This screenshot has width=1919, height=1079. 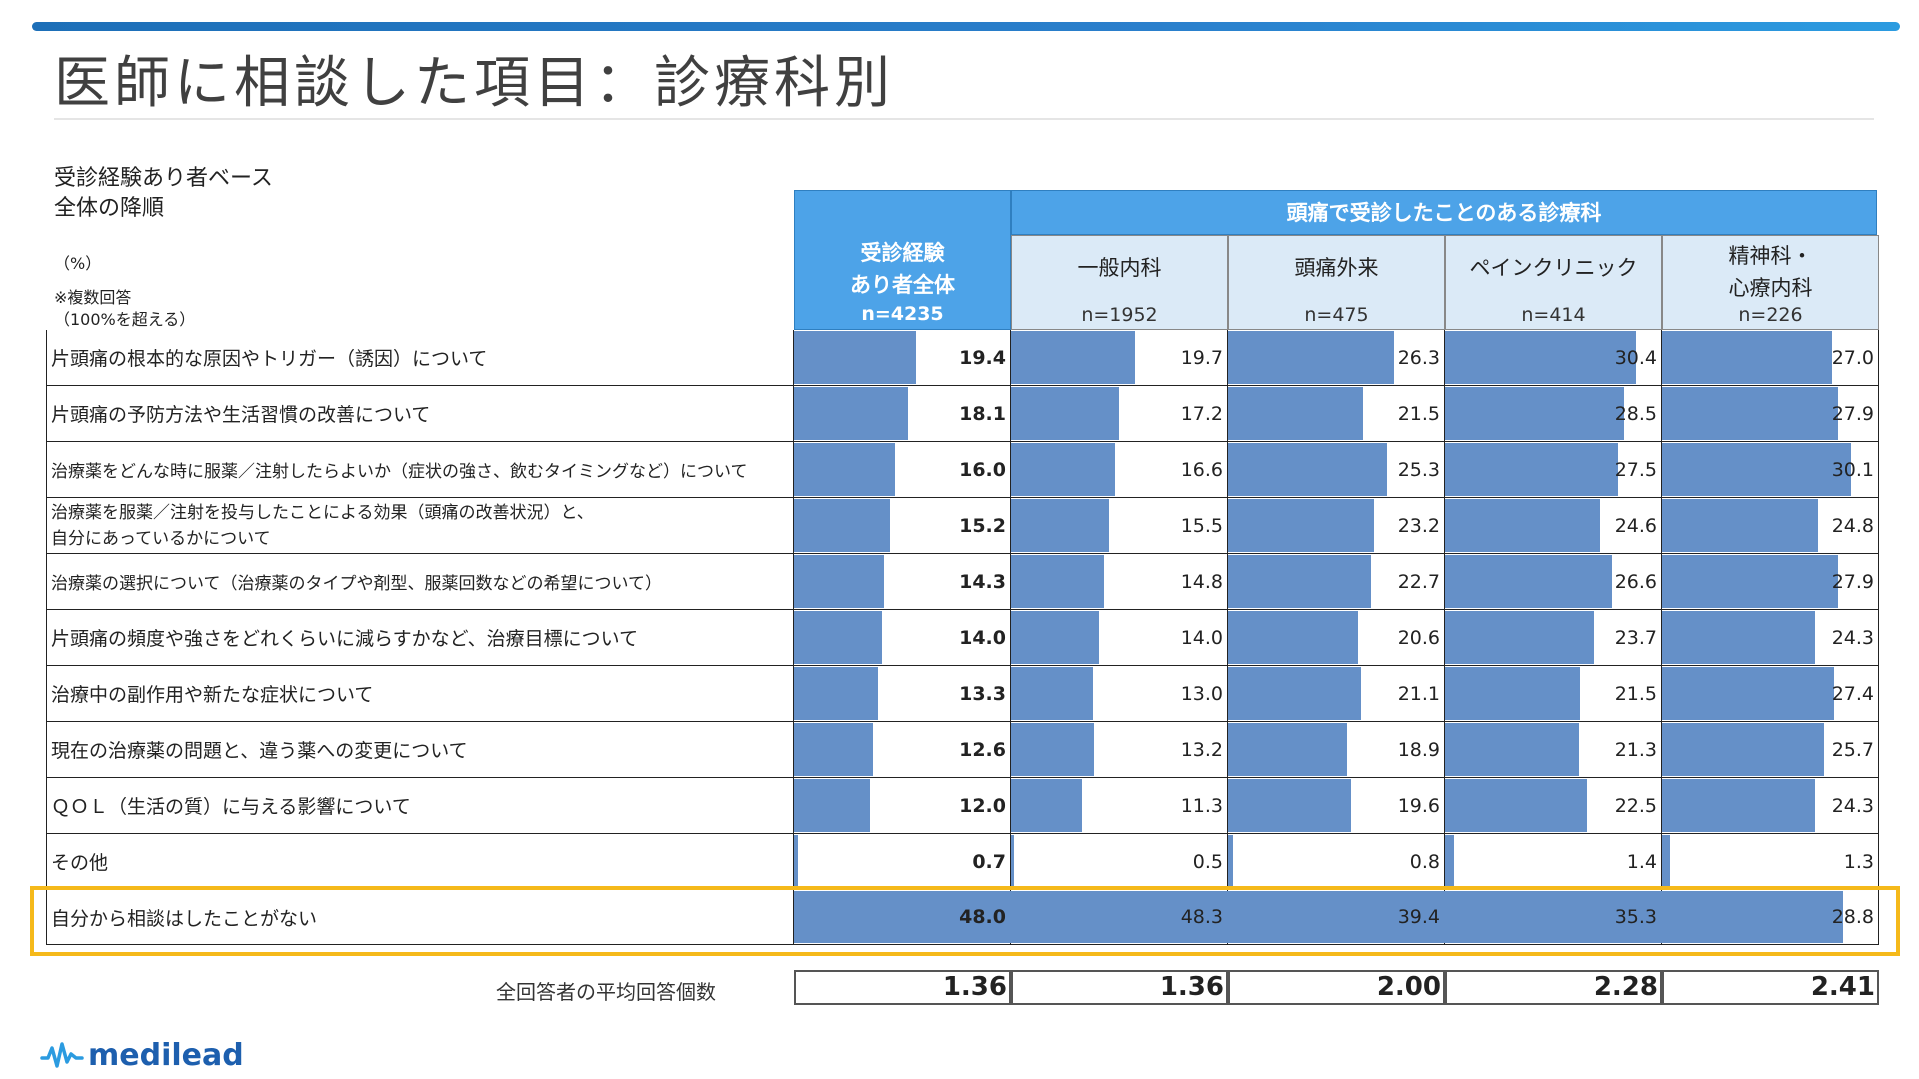 What do you see at coordinates (1770, 282) in the screenshot?
I see `header-col-psychiatry: 精神科・ 心療内科 n=226` at bounding box center [1770, 282].